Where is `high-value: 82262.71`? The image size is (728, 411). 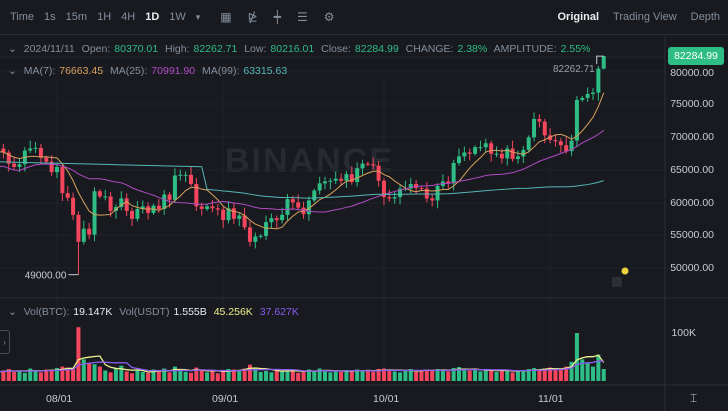
high-value: 82262.71 is located at coordinates (215, 49).